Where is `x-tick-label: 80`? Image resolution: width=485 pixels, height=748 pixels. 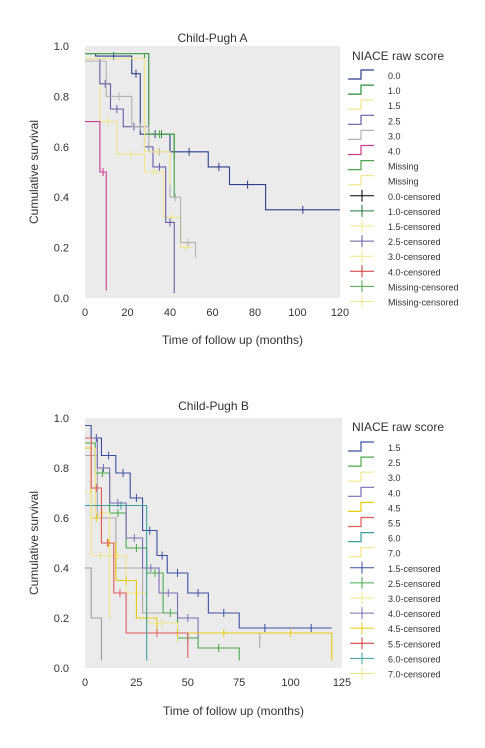
x-tick-label: 80 is located at coordinates (255, 313).